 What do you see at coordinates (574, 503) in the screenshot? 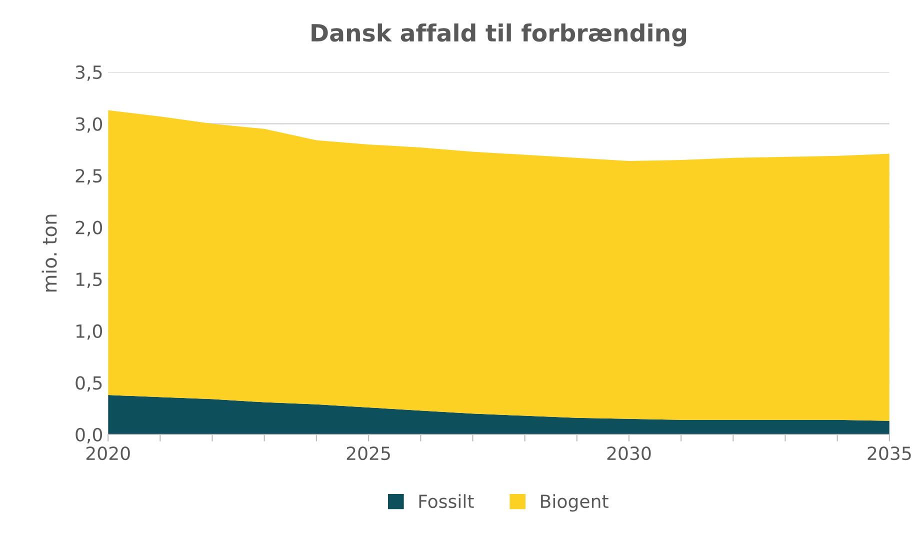
I see `legend-label: Biogent` at bounding box center [574, 503].